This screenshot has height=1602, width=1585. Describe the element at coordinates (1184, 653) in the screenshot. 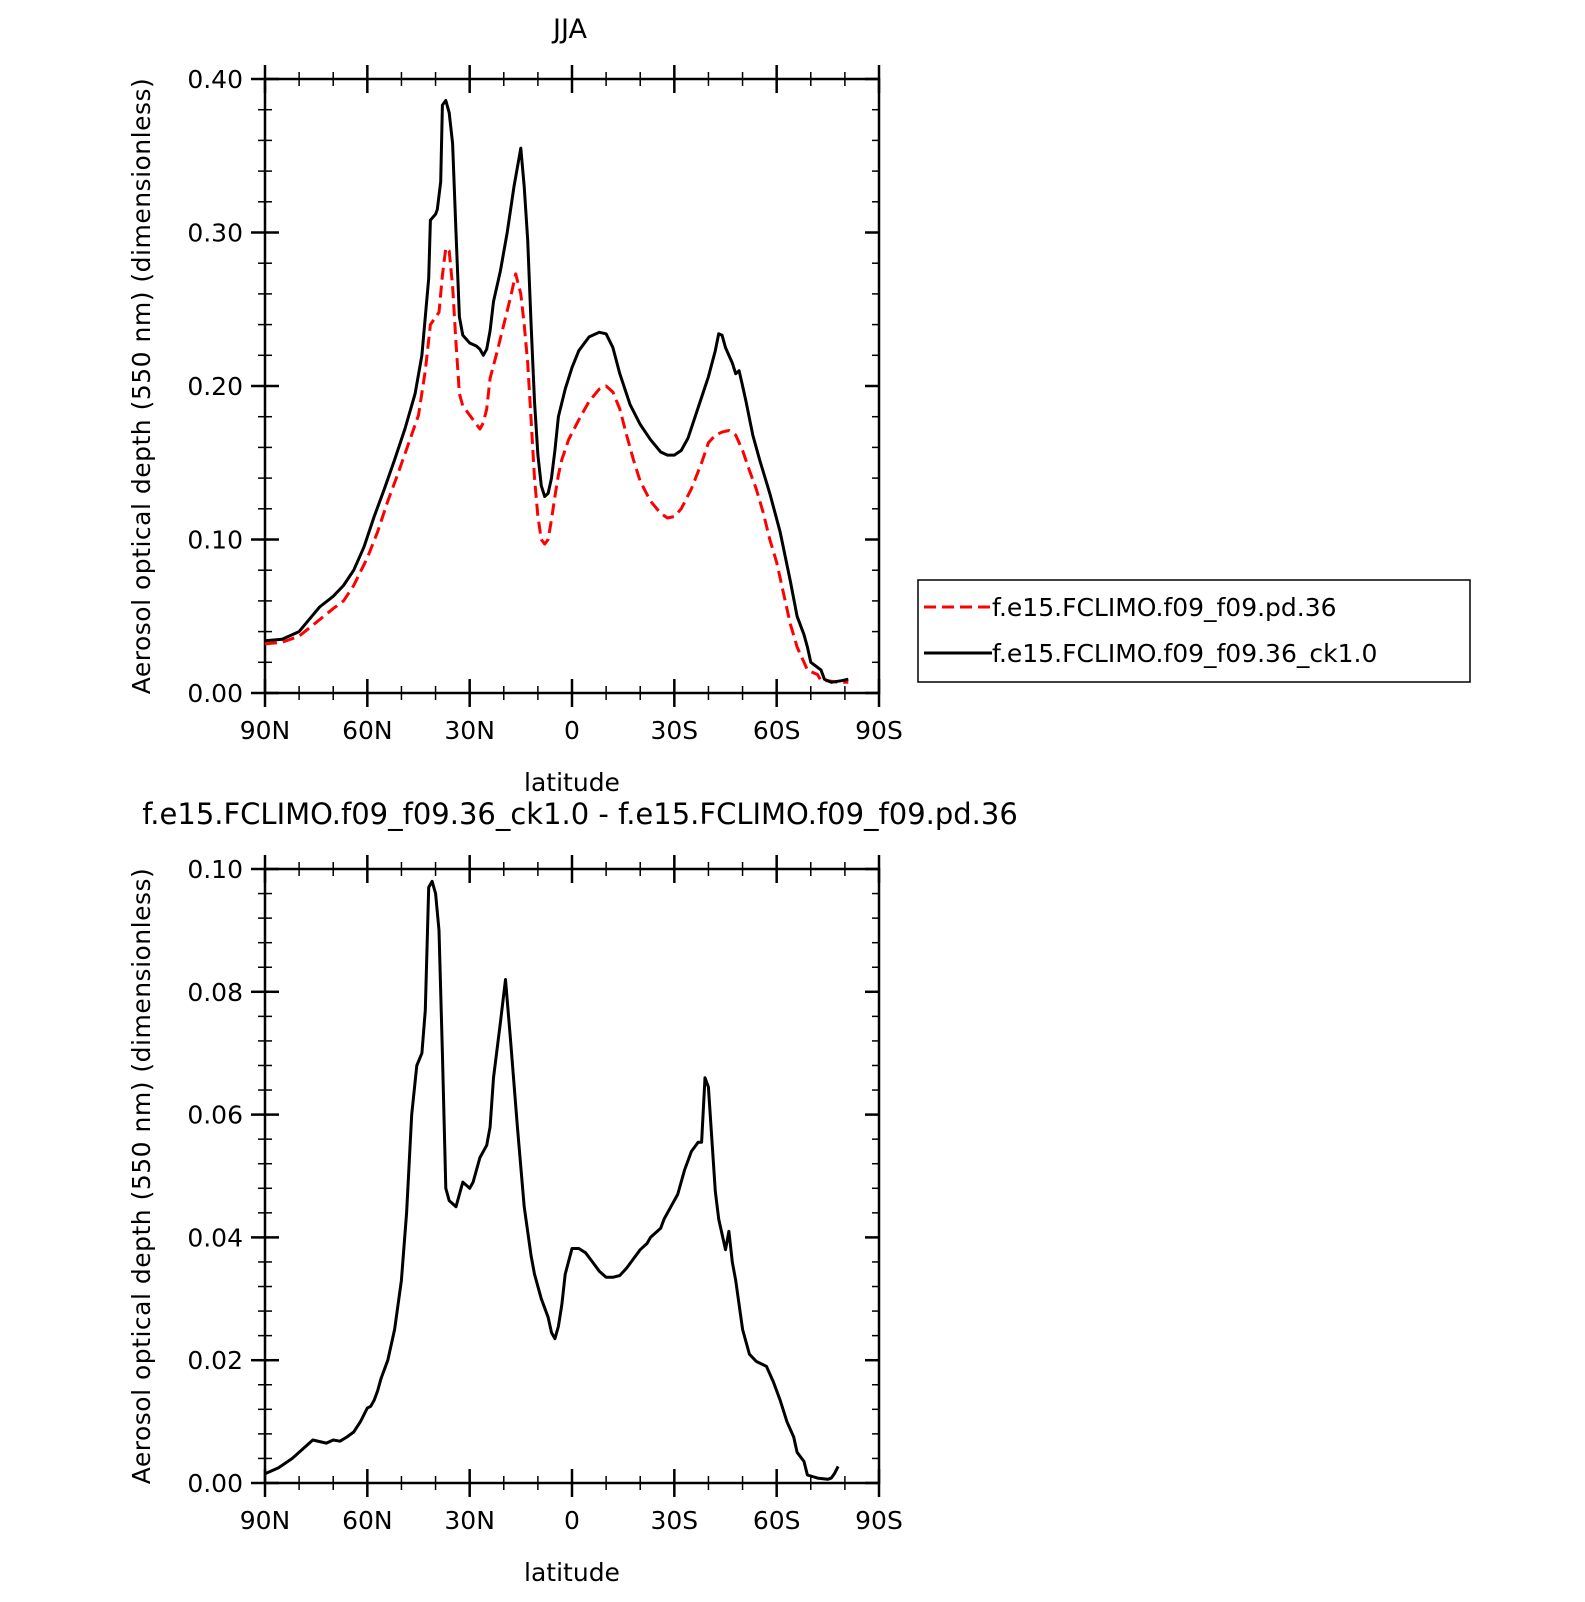

I see `legend-label-ck10: f.e15.FCLIMO.f09_f09.36_ck1.0` at that location.